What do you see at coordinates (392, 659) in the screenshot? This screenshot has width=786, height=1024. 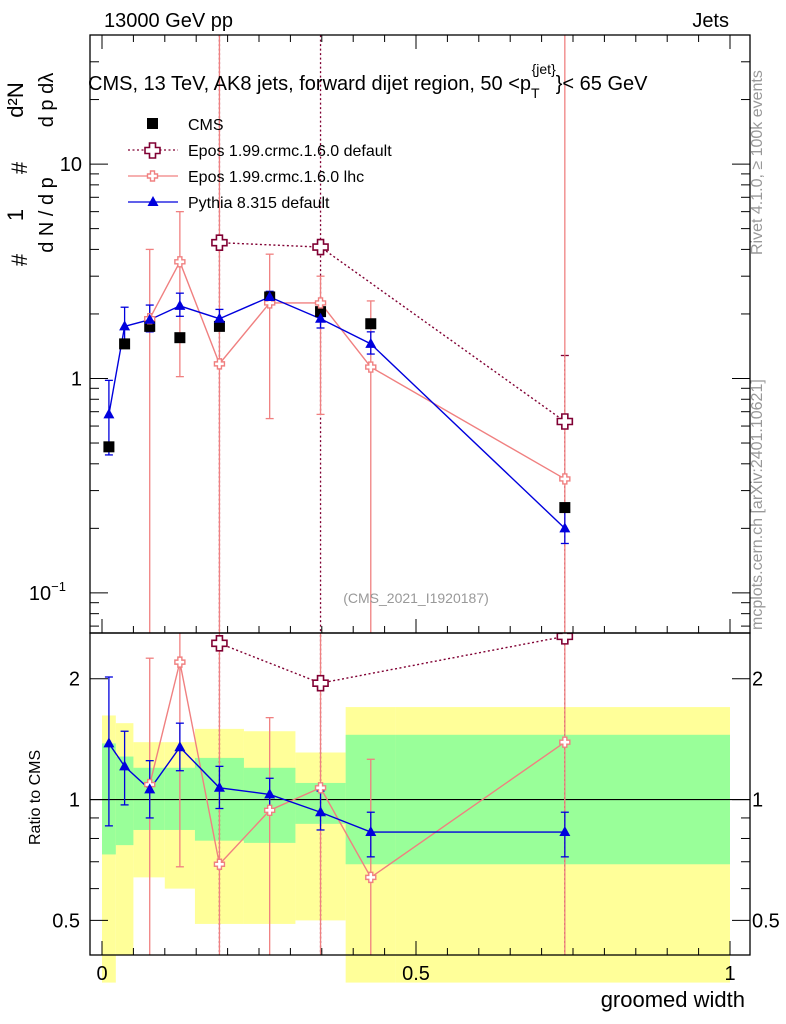 I see `series-line-ratio` at bounding box center [392, 659].